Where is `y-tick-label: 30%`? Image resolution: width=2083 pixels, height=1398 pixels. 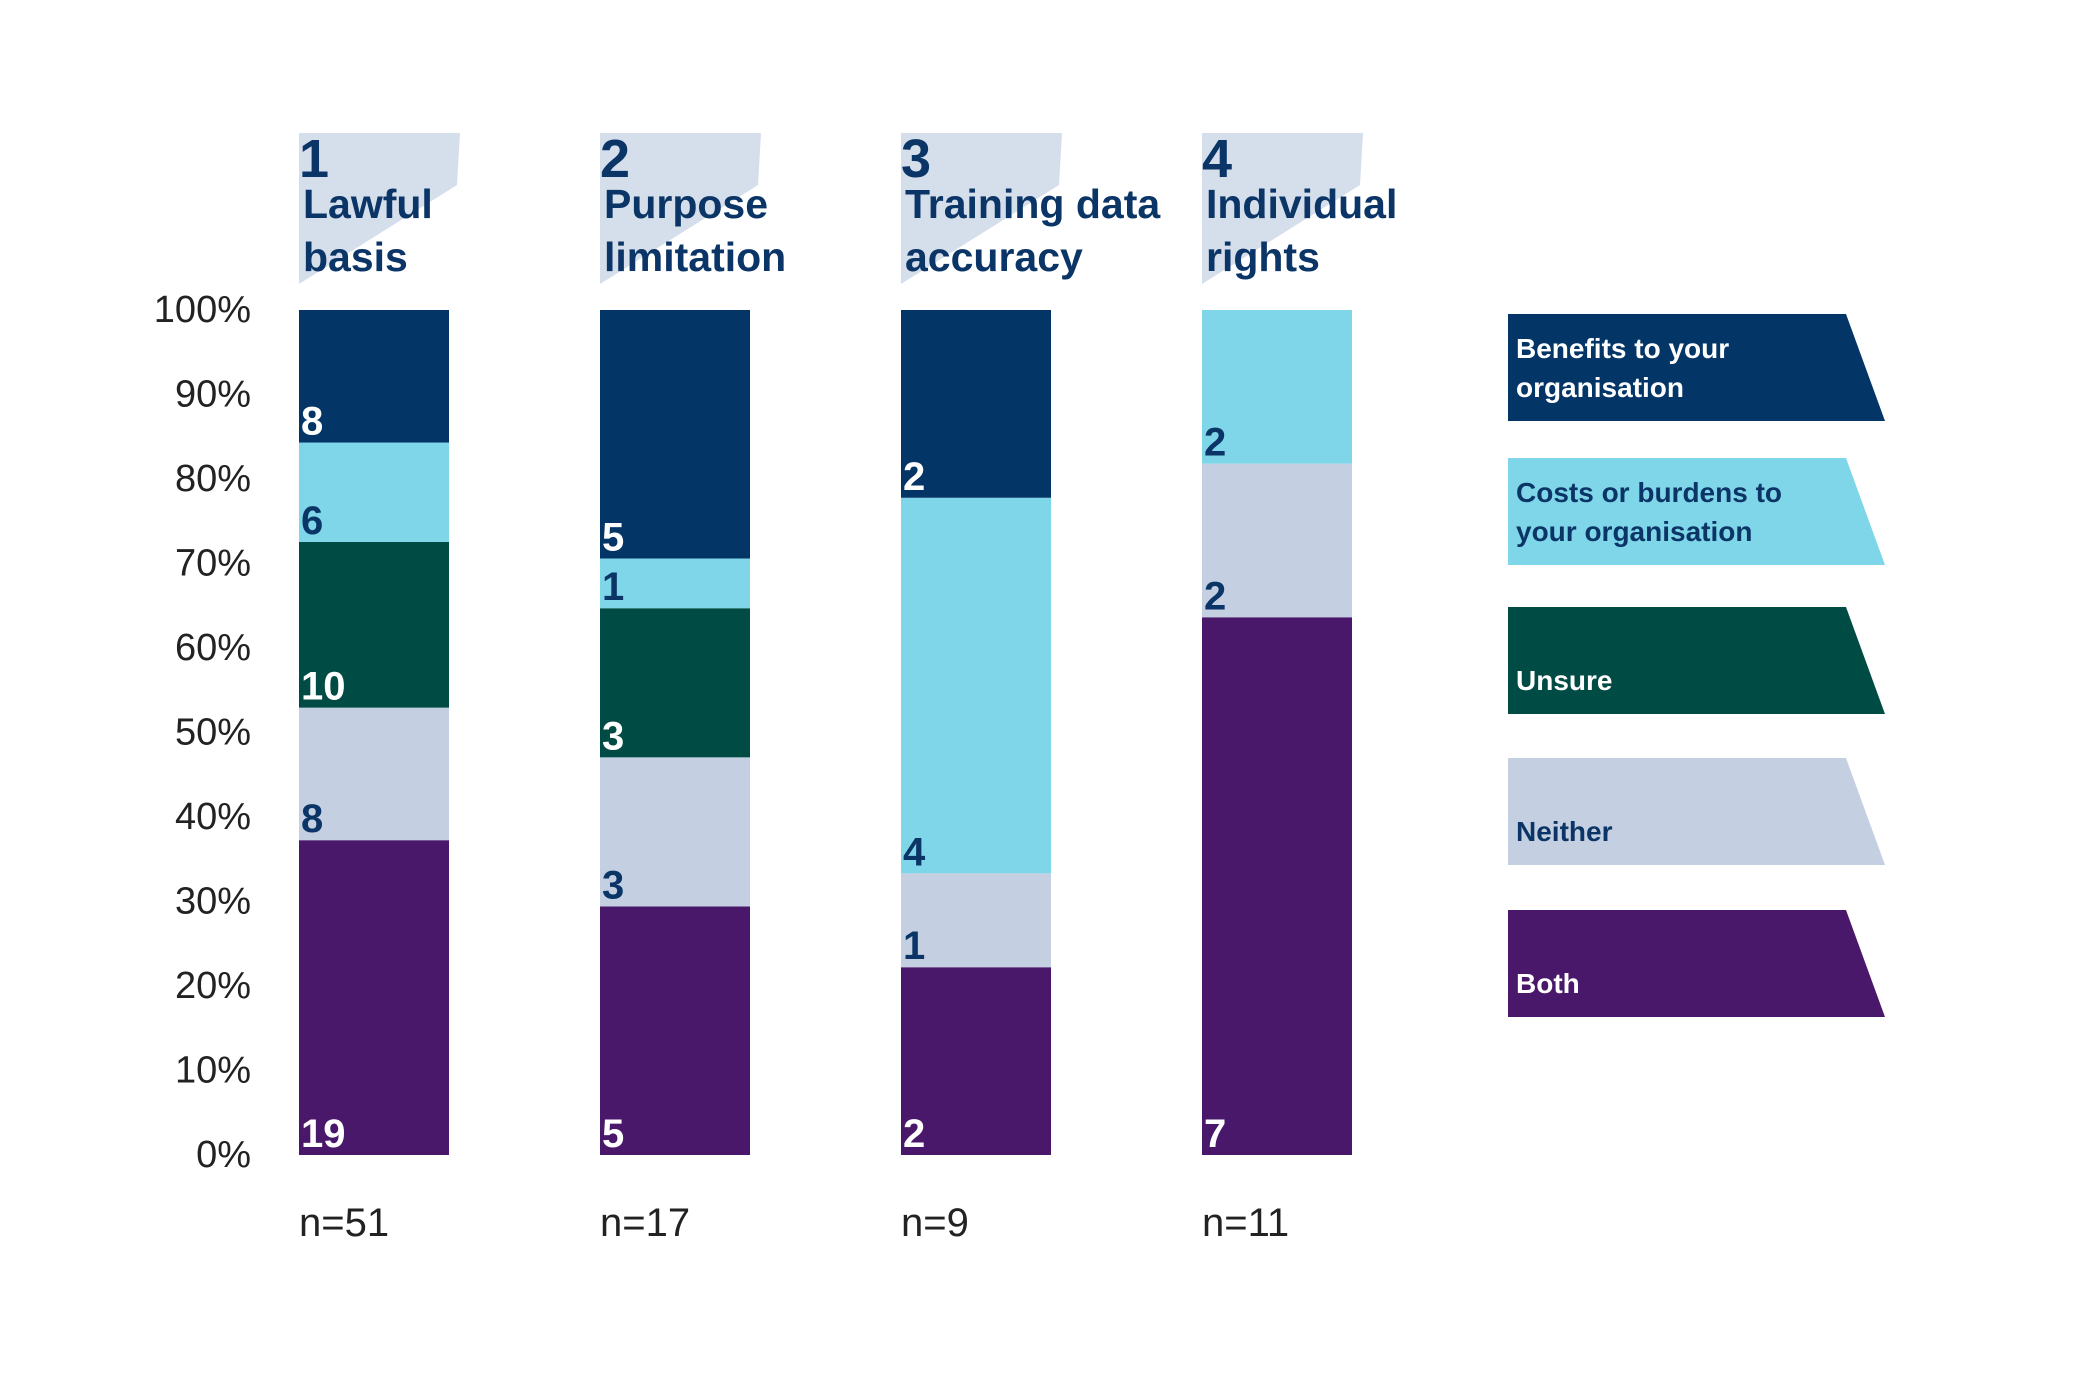 y-tick-label: 30% is located at coordinates (213, 902).